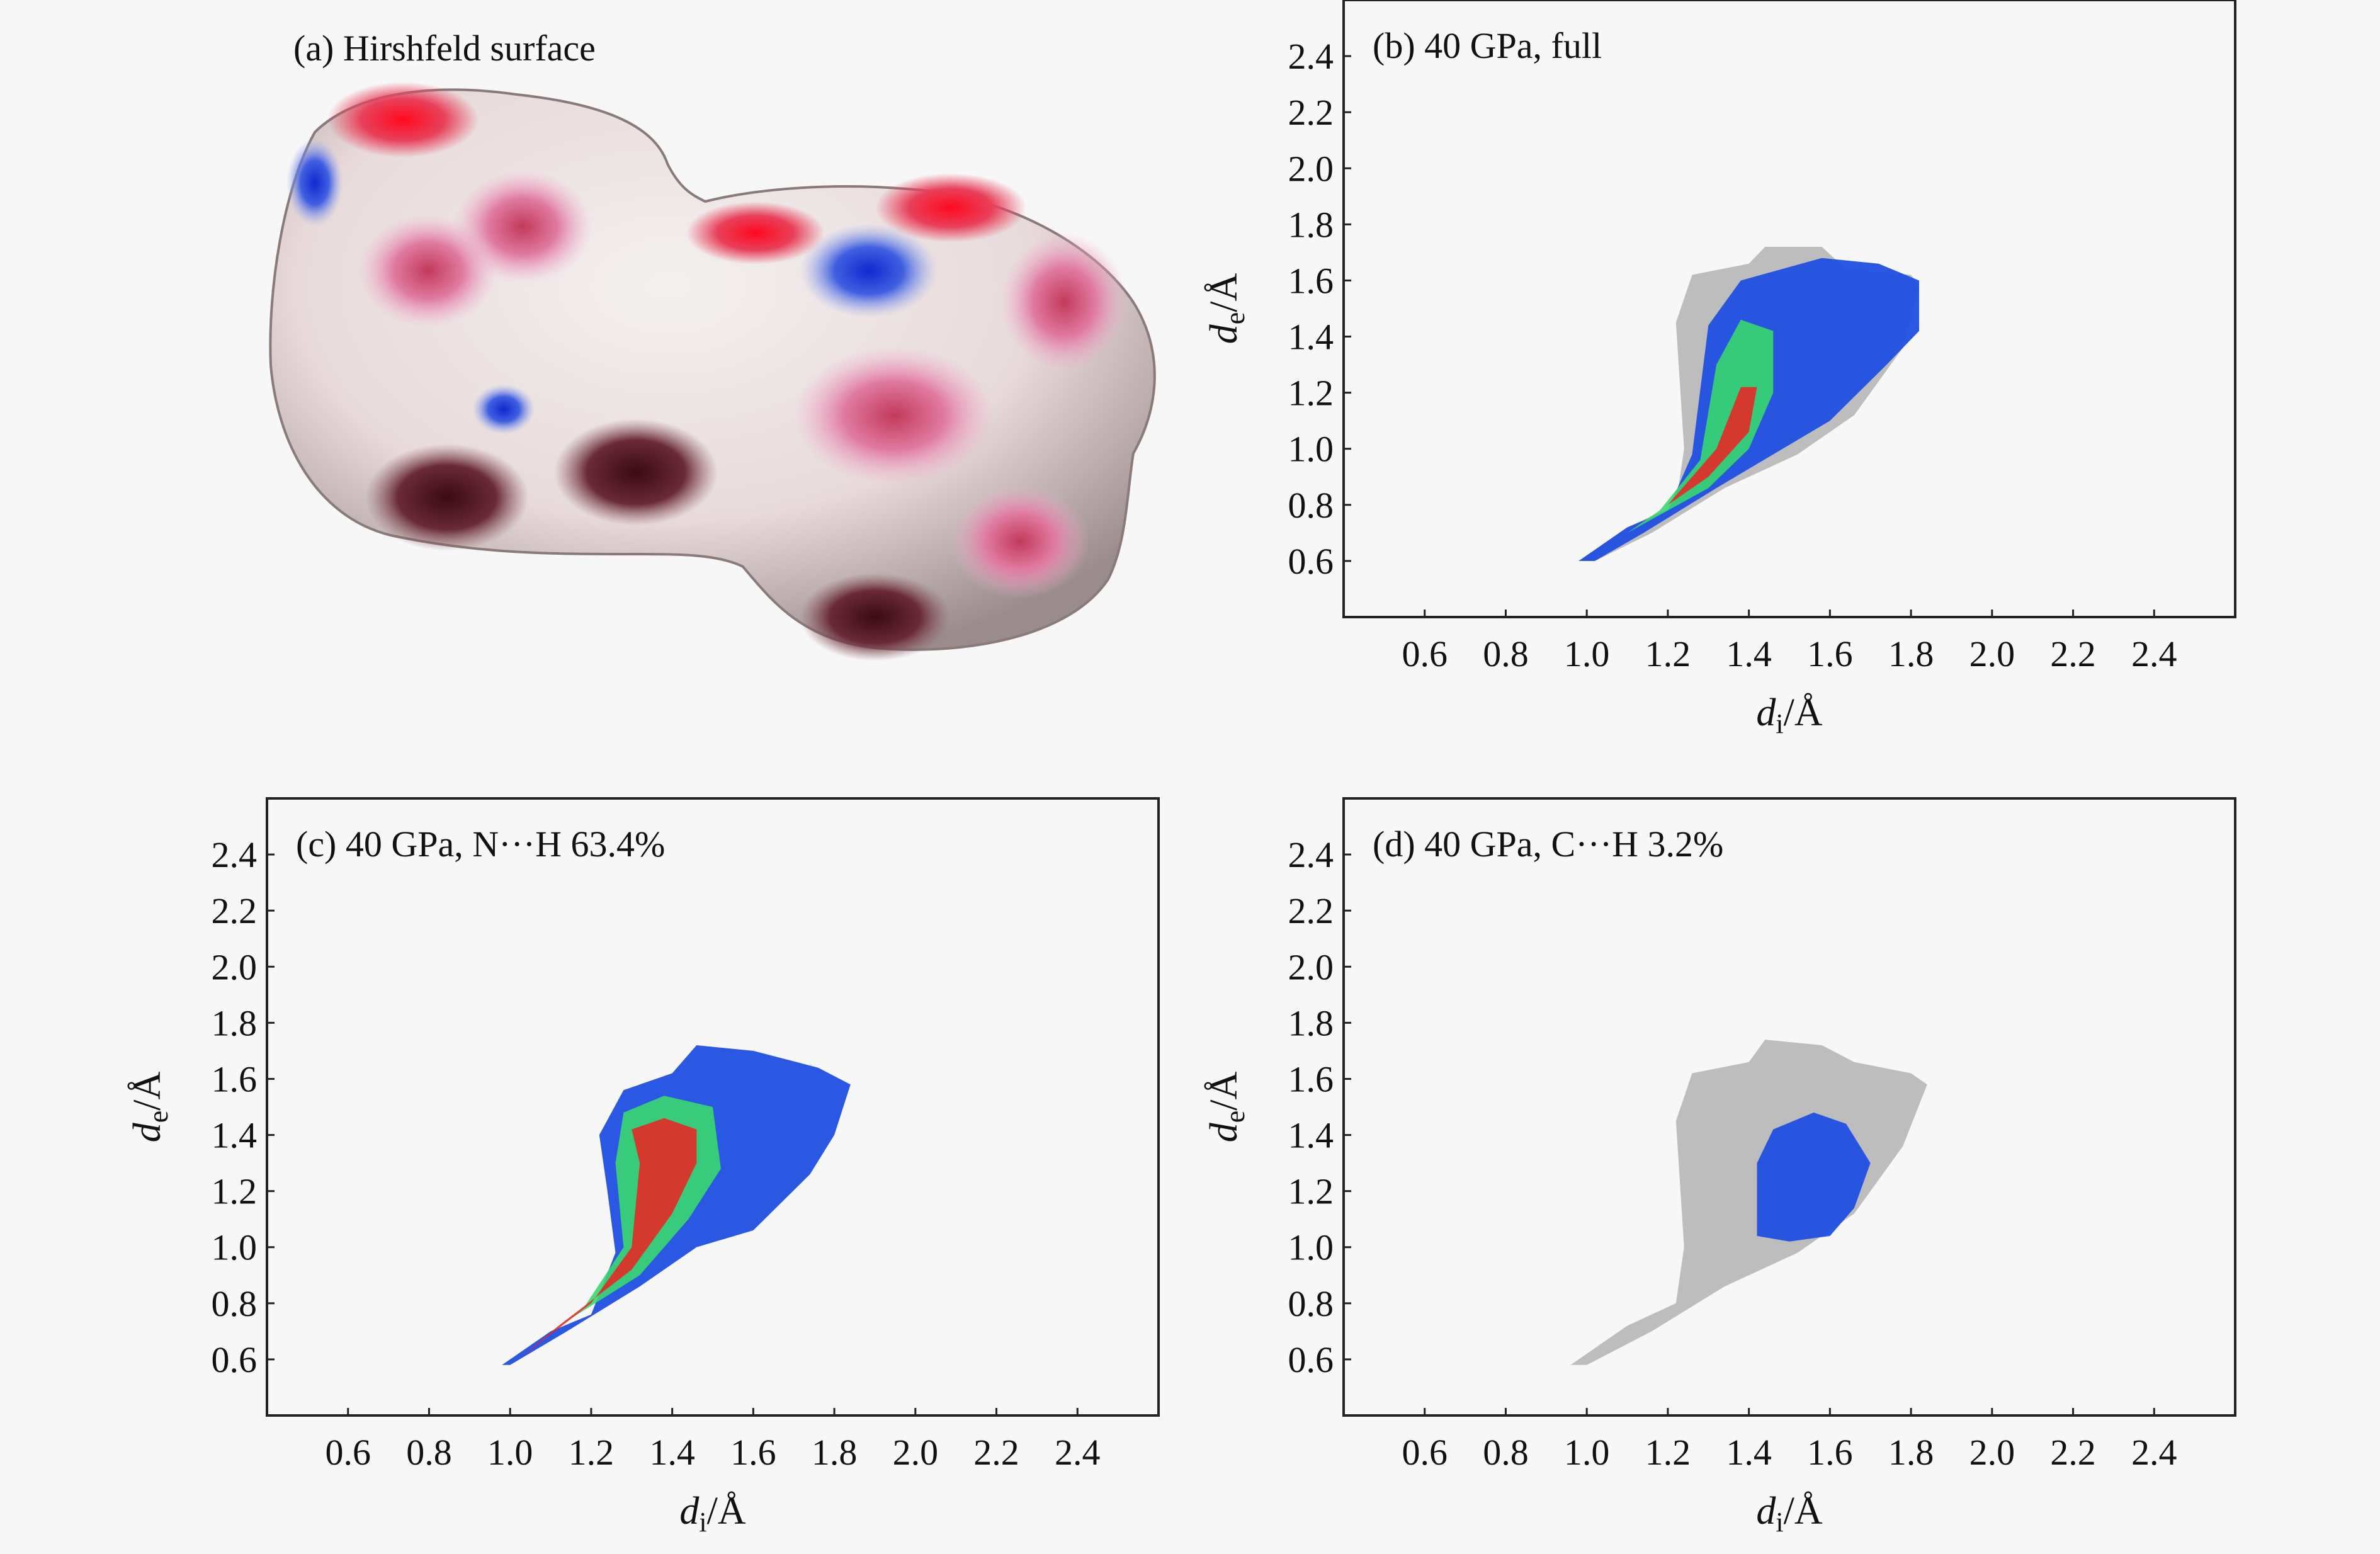 This screenshot has width=2380, height=1554. I want to click on panel-a-title: (a) Hirshfeld surface, so click(444, 49).